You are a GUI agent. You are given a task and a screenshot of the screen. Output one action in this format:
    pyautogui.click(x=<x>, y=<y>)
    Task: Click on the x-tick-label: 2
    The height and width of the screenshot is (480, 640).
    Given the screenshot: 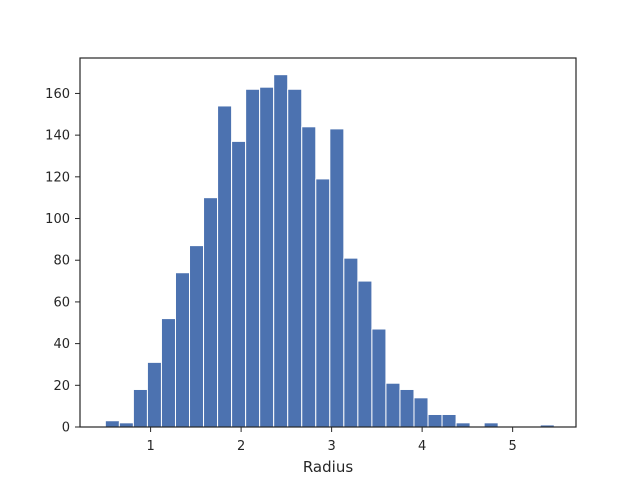 What is the action you would take?
    pyautogui.click(x=241, y=446)
    